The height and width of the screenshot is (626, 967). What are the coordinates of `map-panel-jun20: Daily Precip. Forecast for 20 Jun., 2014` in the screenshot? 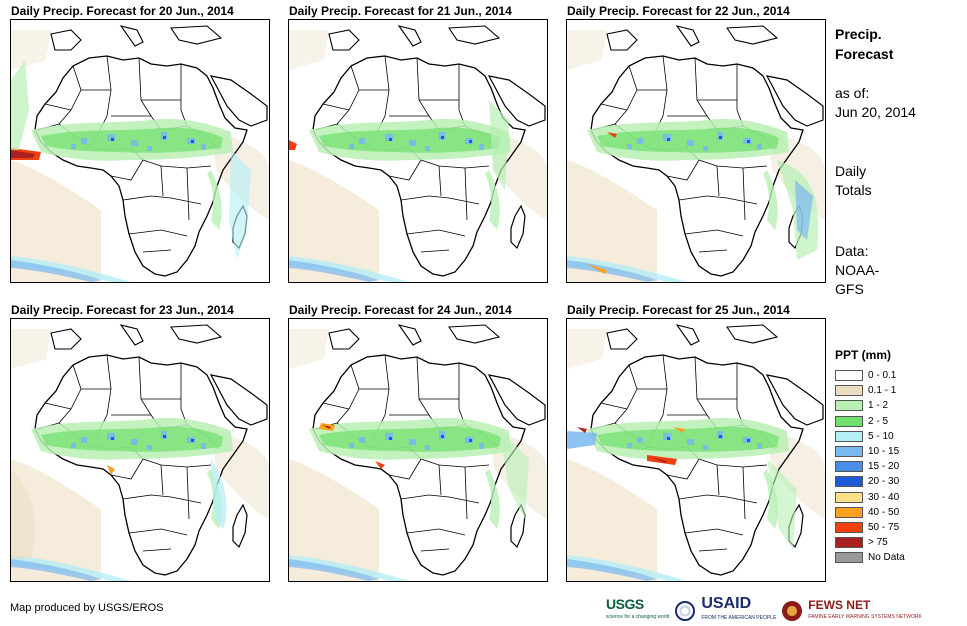 It's located at (140, 143).